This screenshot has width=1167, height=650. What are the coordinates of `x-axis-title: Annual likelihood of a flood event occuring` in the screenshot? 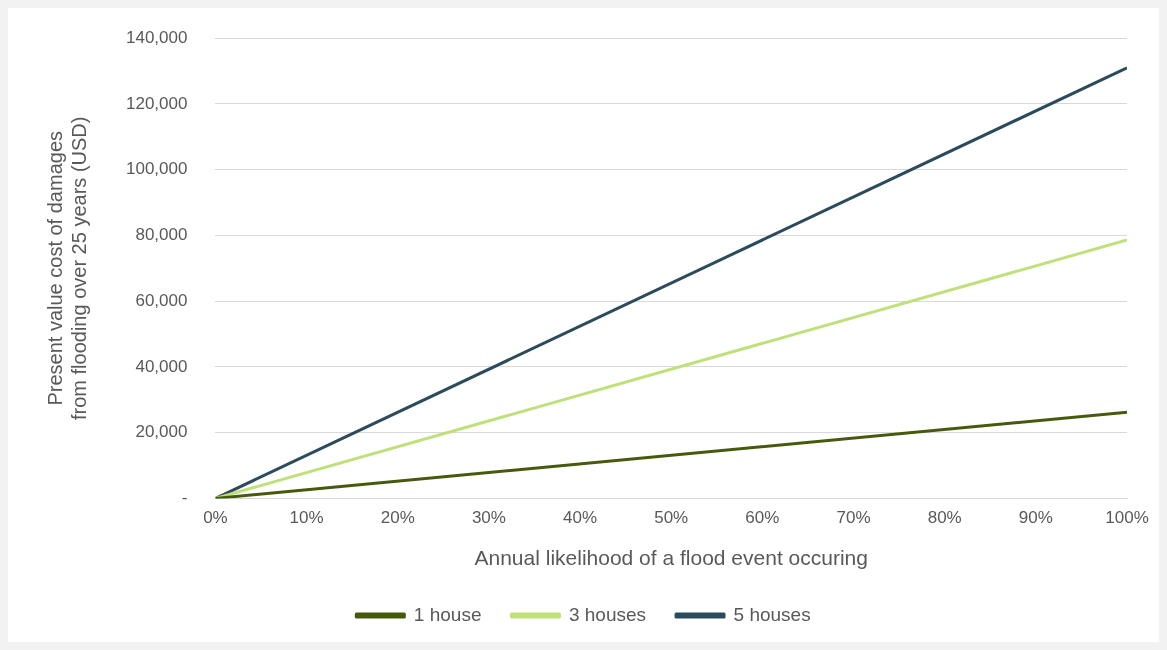 It's located at (671, 558).